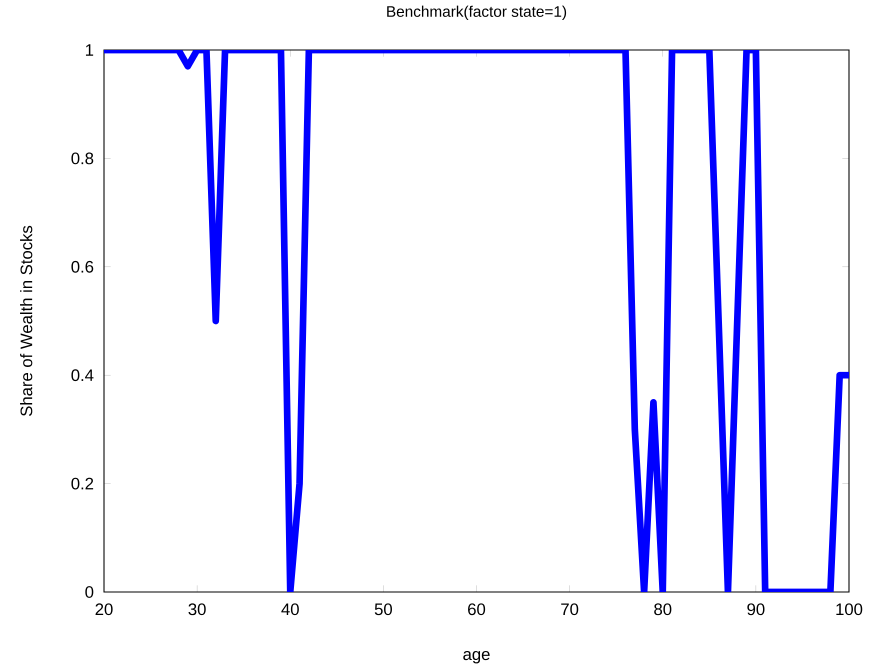  I want to click on y-tick-label: 0, so click(89, 592).